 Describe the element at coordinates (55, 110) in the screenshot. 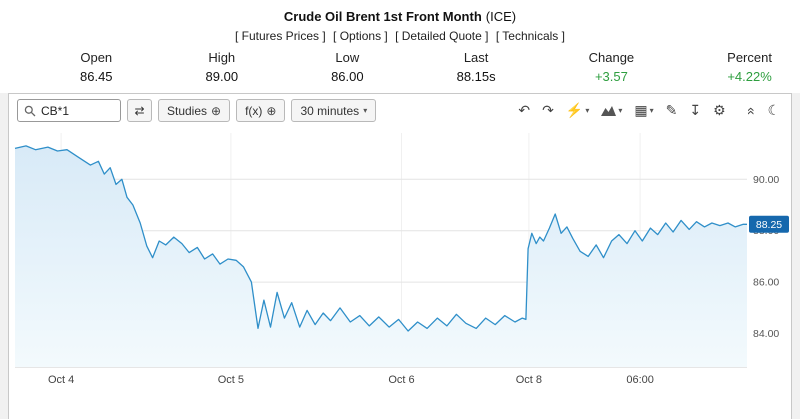

I see `symbol-search-value: CB*1` at that location.